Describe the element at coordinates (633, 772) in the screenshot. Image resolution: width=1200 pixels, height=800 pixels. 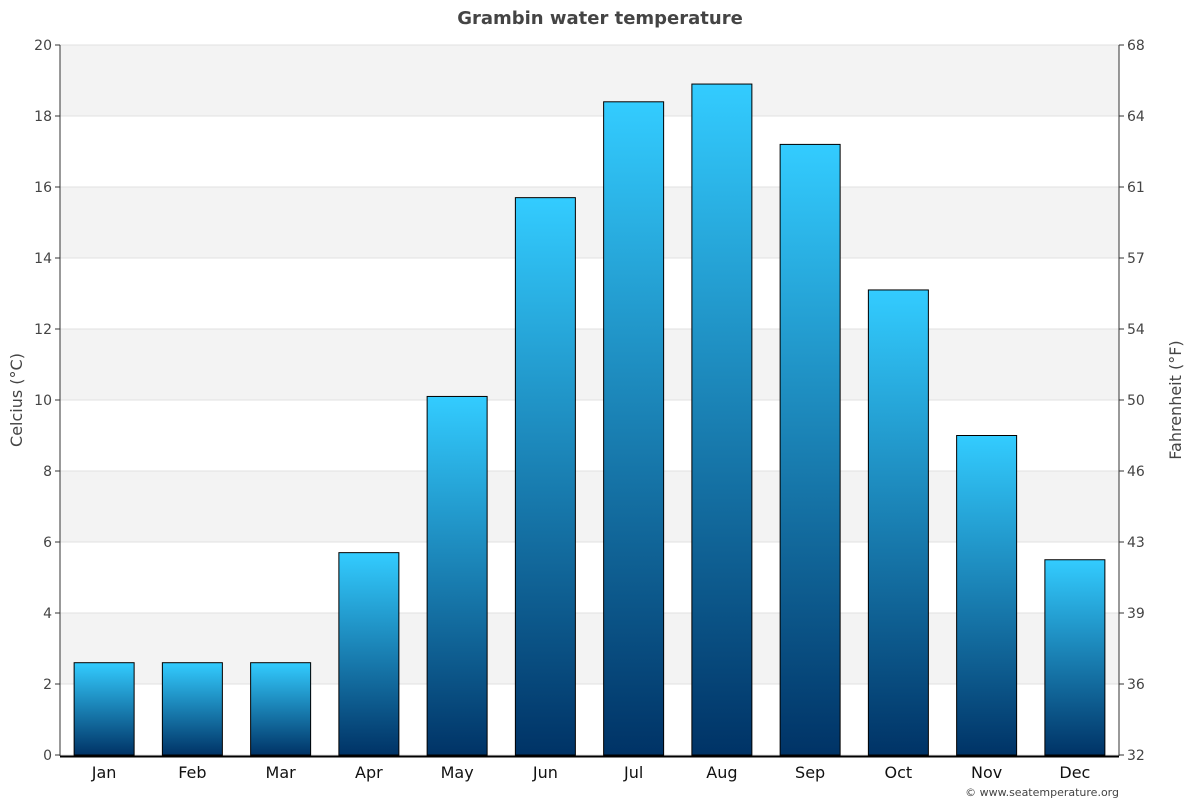
I see `x-tick-label: Jul` at that location.